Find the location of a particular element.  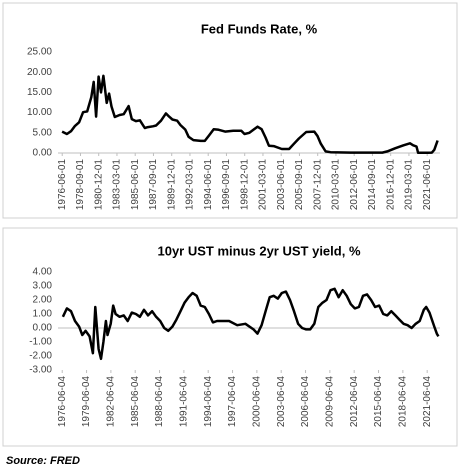

y-tick-label: 10.00 is located at coordinates (39, 112).